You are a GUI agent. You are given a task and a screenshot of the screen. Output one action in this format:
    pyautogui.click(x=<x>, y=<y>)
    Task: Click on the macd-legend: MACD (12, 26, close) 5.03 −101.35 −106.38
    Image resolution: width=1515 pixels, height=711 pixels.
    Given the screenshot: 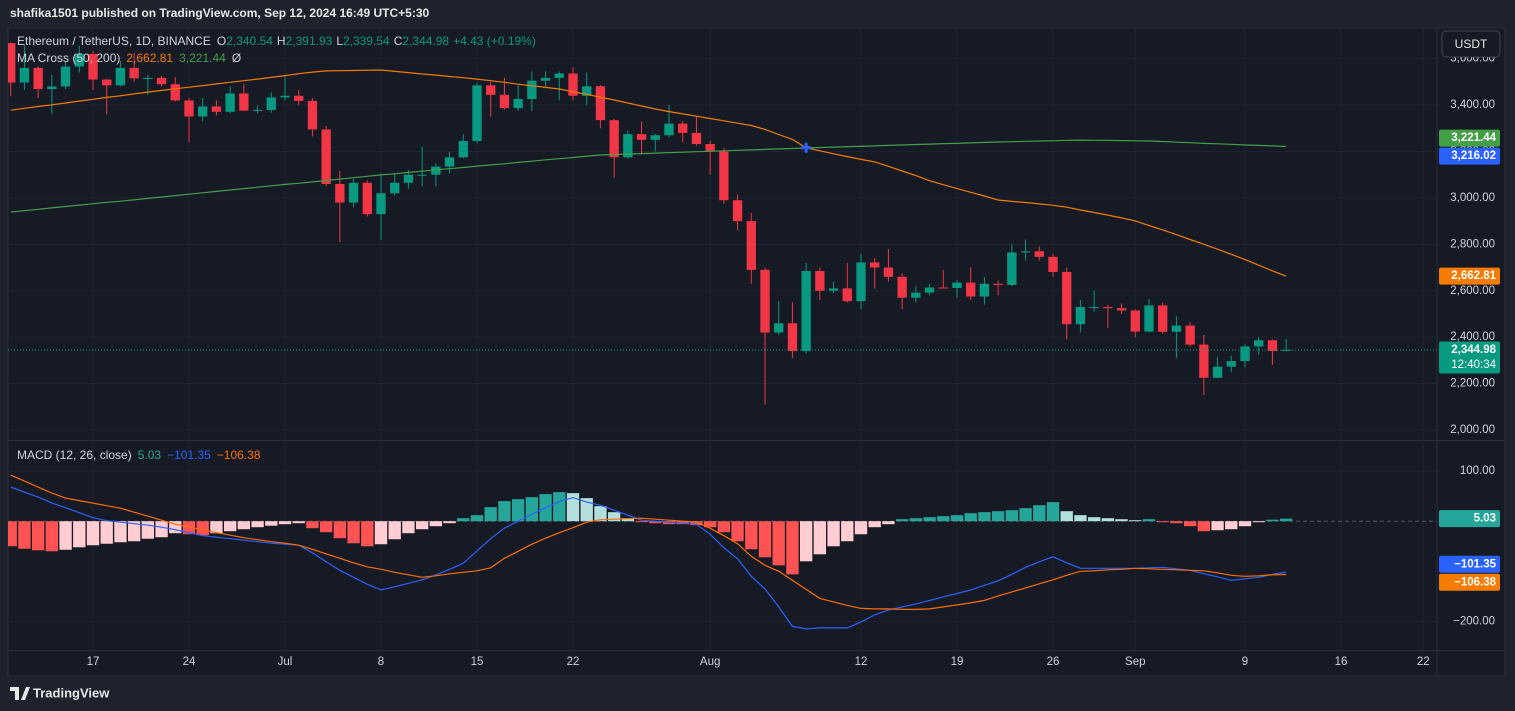 What is the action you would take?
    pyautogui.click(x=139, y=455)
    